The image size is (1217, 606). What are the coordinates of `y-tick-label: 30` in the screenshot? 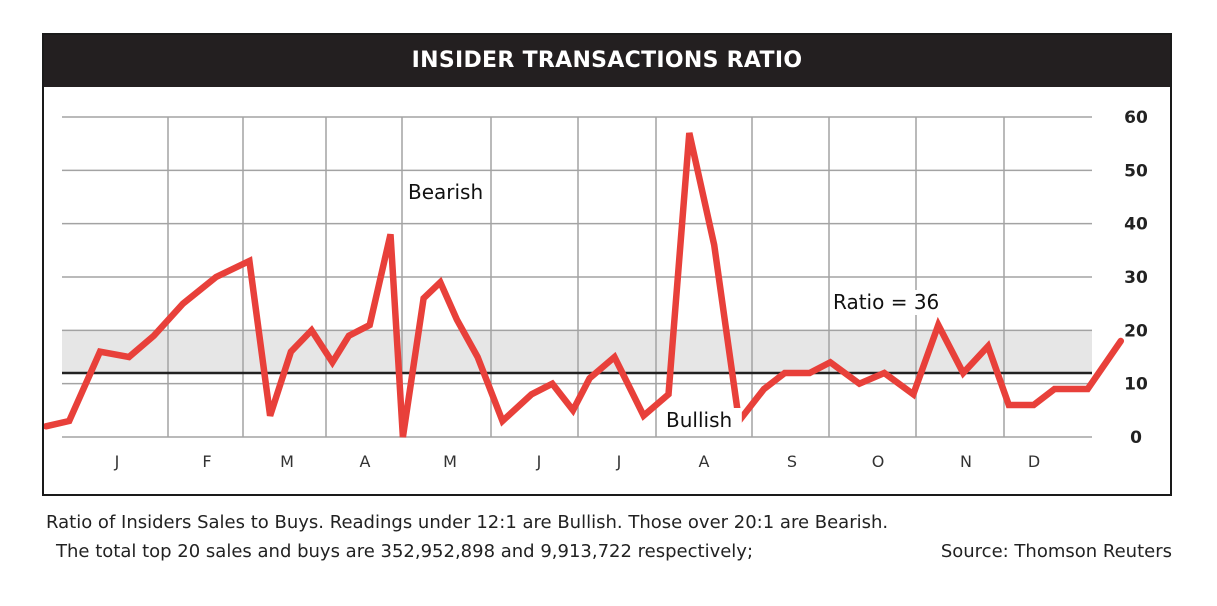 It's located at (1136, 278).